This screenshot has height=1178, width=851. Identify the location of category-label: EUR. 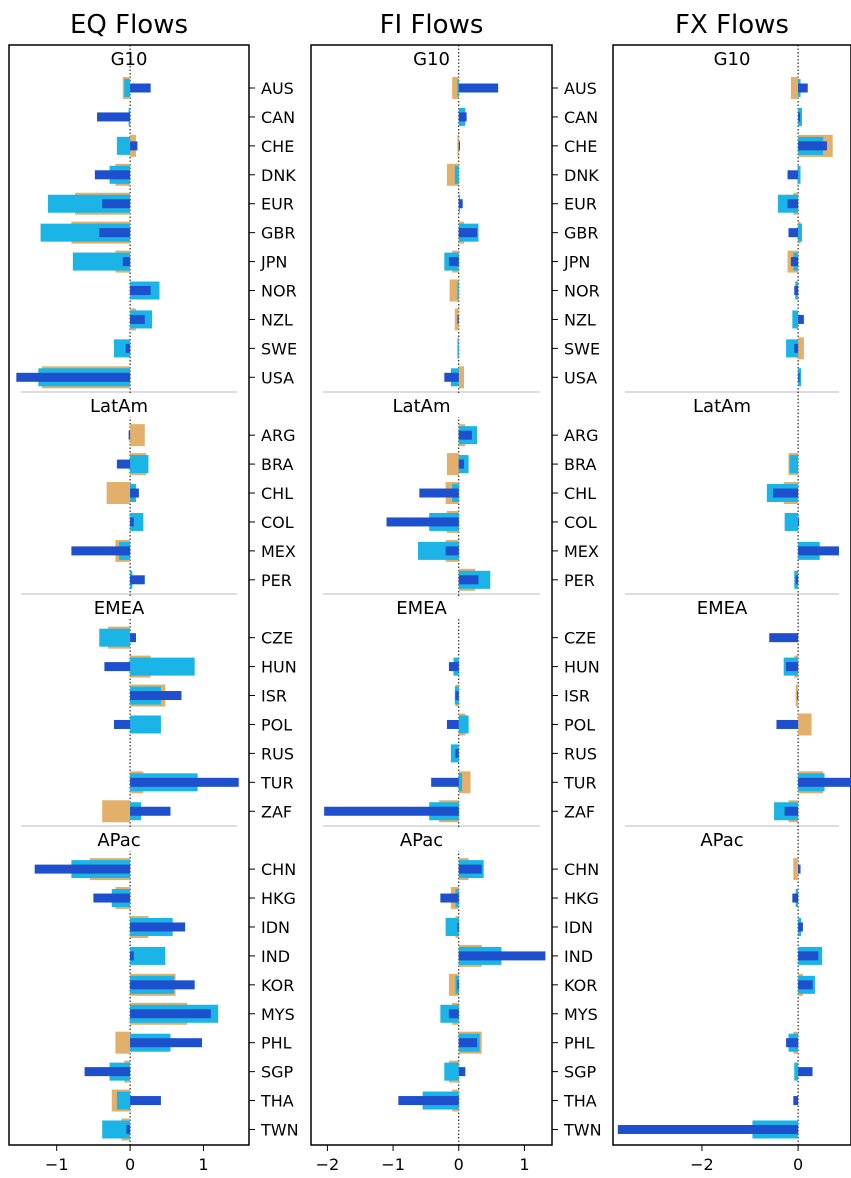
(580, 204).